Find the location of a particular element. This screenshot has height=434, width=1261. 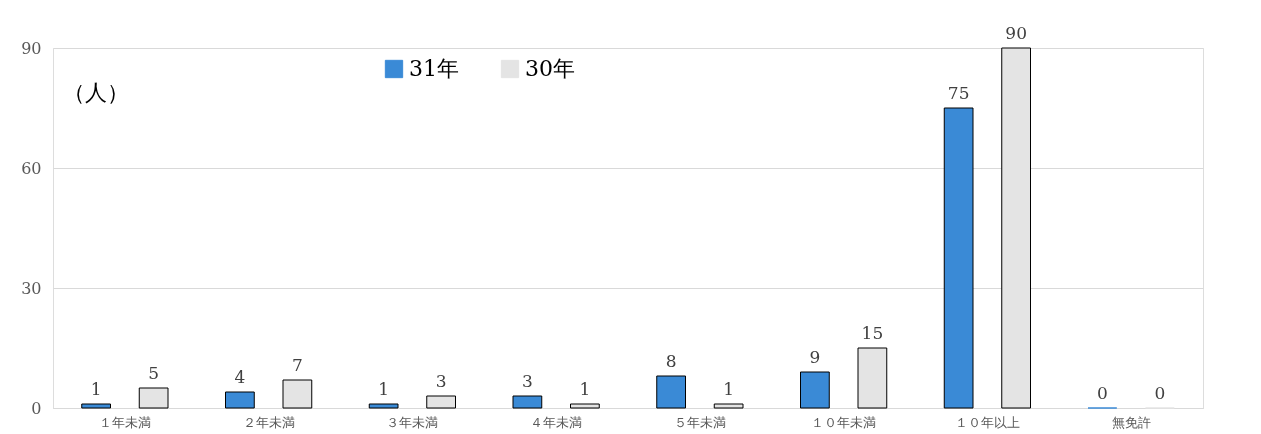

x-tick-label: １年未満 is located at coordinates (124, 422).